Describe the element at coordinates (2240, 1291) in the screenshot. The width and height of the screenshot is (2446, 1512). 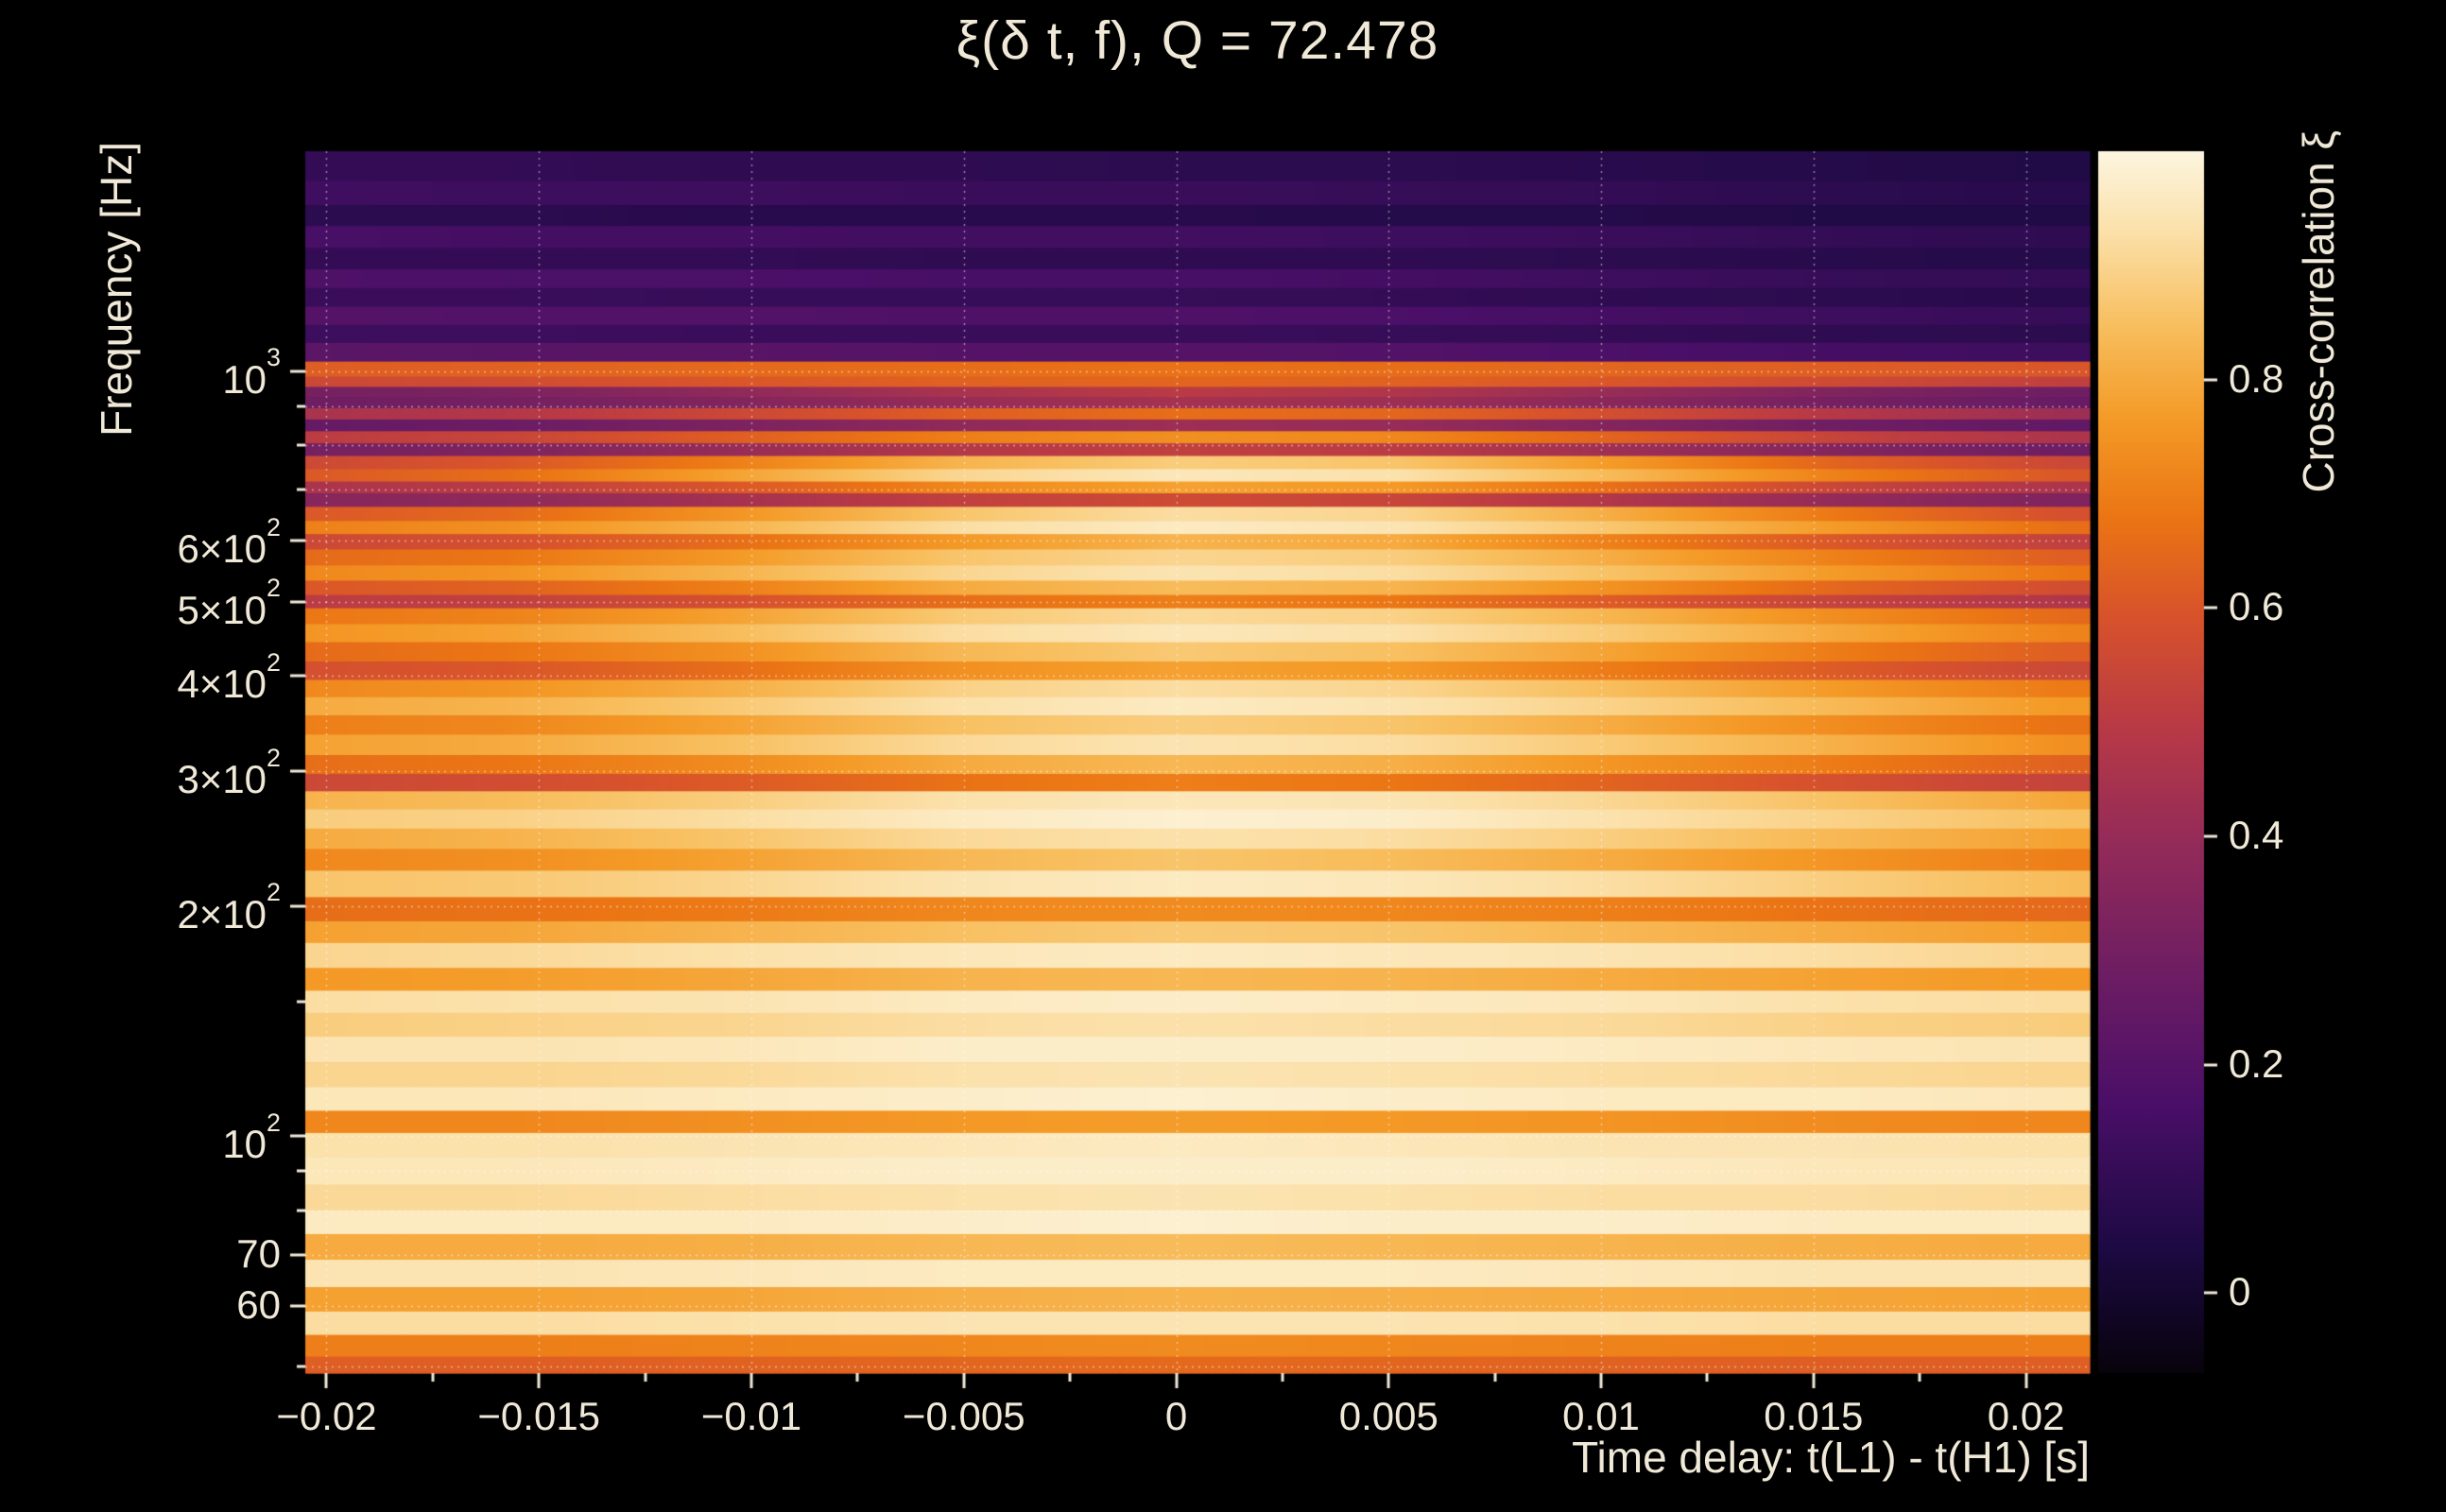
I see `colorbar-tick-label: 0` at that location.